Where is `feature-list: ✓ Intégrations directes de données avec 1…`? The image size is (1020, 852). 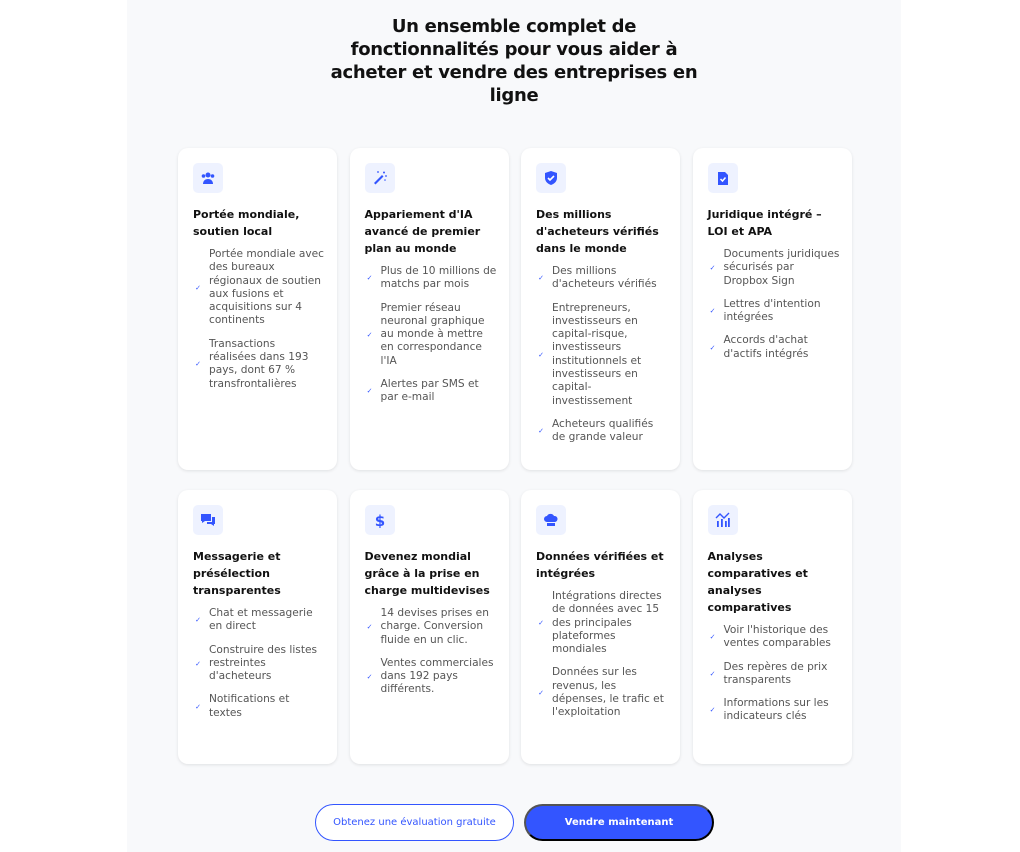
feature-list: ✓ Intégrations directes de données avec 1… is located at coordinates (602, 655).